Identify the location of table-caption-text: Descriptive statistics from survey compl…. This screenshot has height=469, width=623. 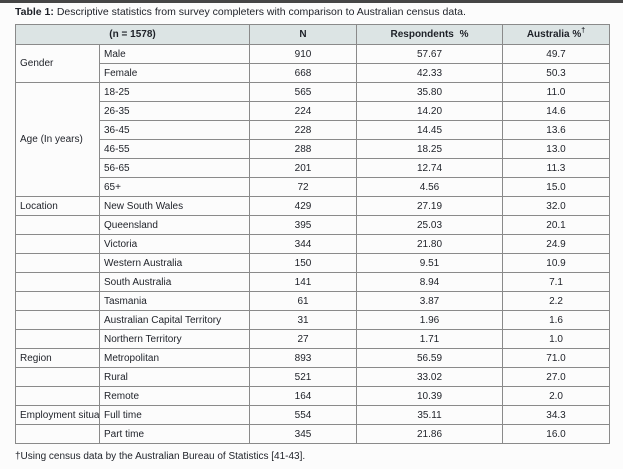
(259, 12).